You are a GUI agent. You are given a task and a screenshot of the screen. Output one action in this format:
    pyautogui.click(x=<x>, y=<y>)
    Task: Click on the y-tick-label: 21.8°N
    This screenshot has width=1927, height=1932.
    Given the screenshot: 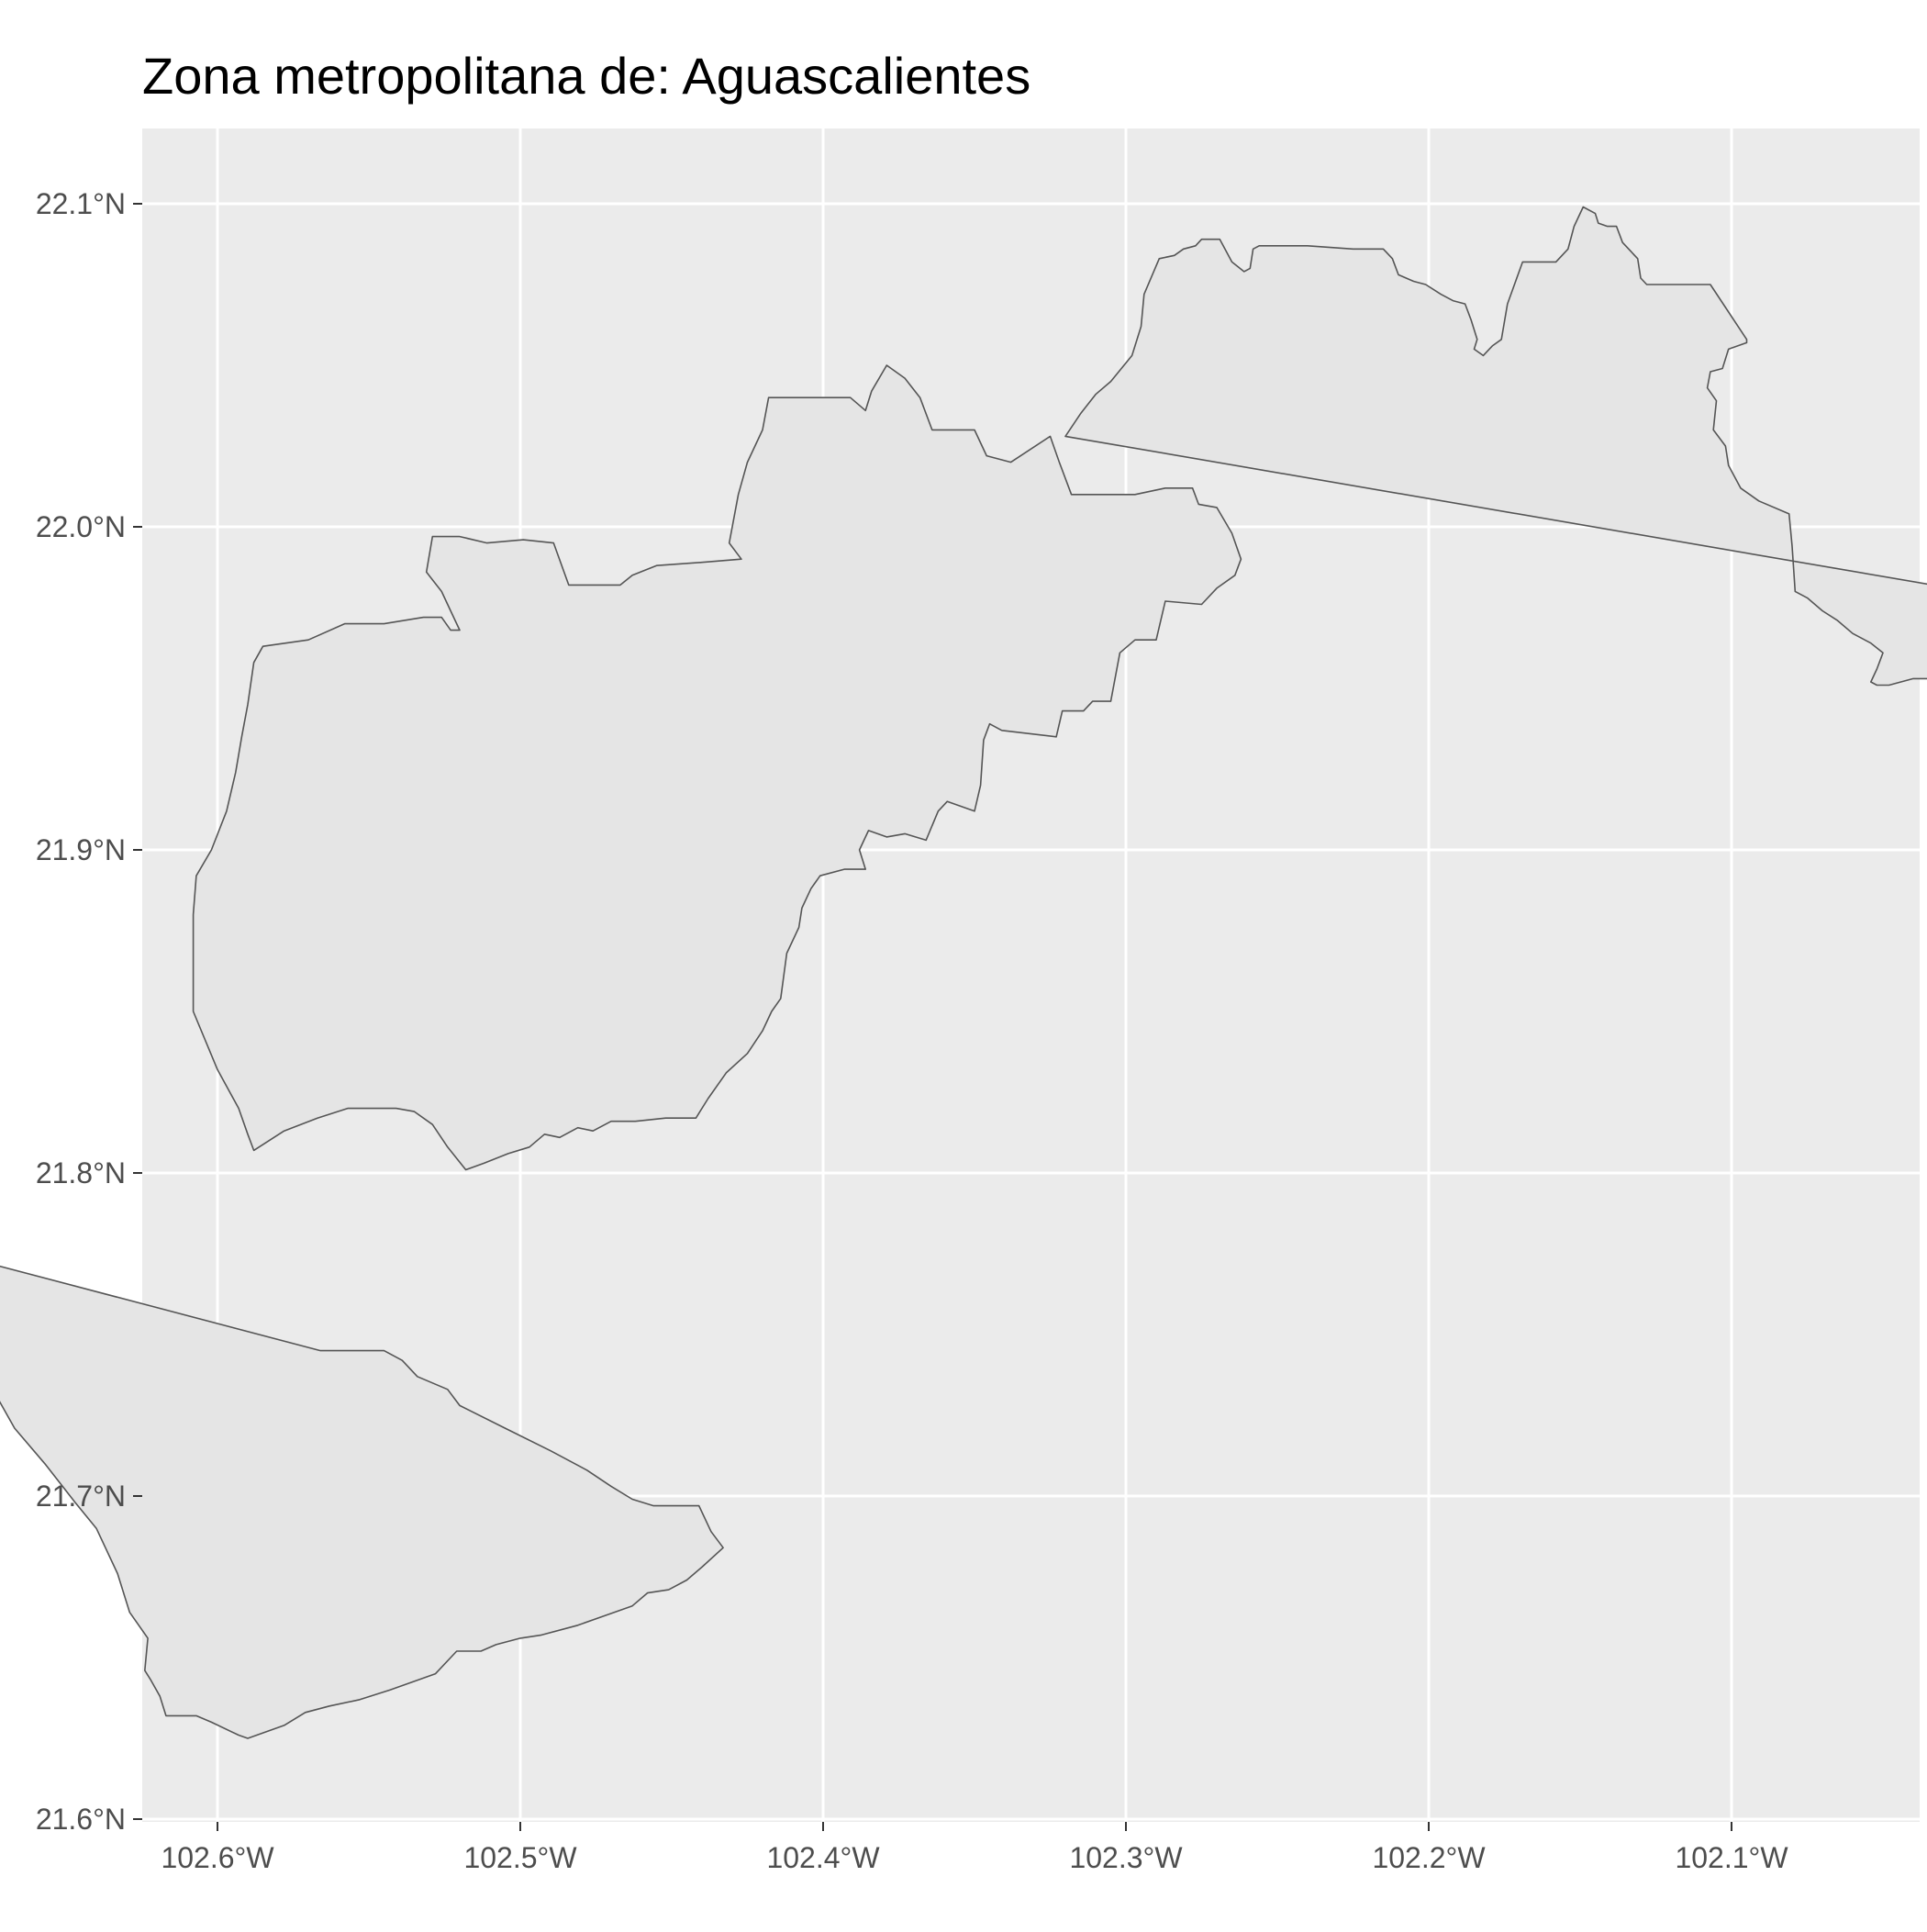 What is the action you would take?
    pyautogui.click(x=81, y=1172)
    